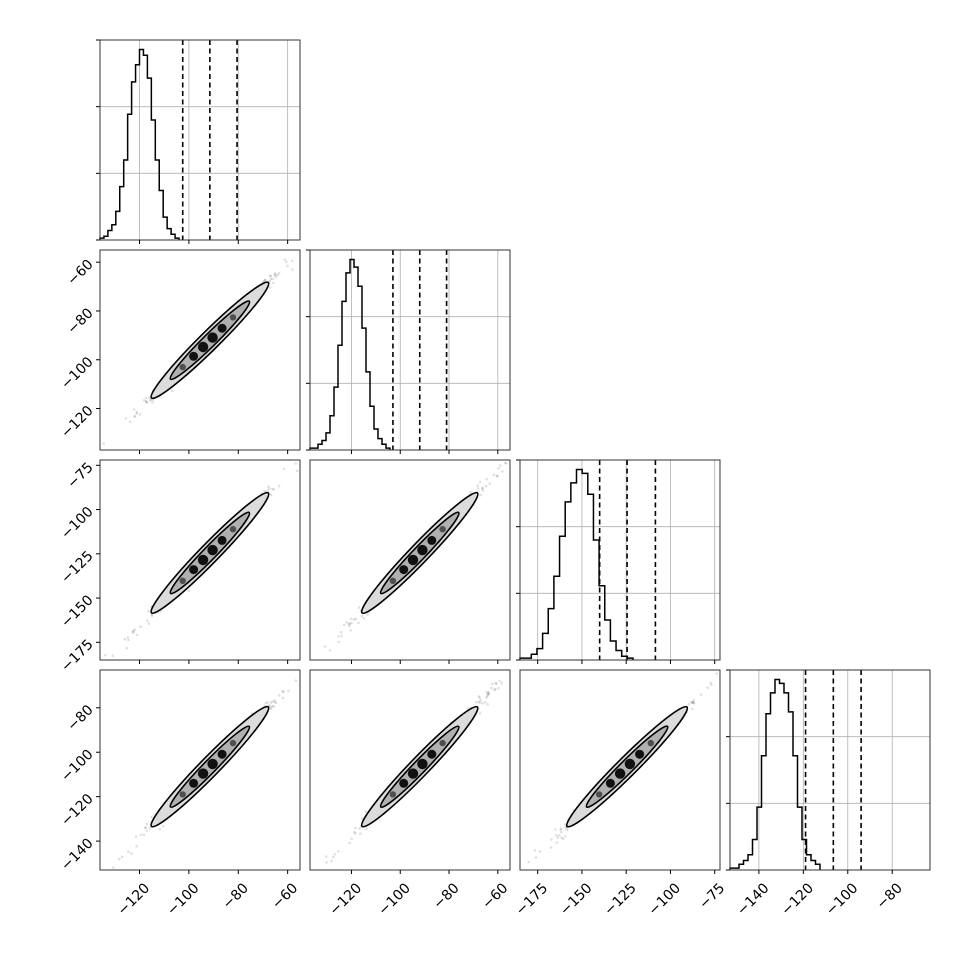  I want to click on scatter-panel-p3-vs-p1: −175 −150 −125 −100 −75, so click(179, 567).